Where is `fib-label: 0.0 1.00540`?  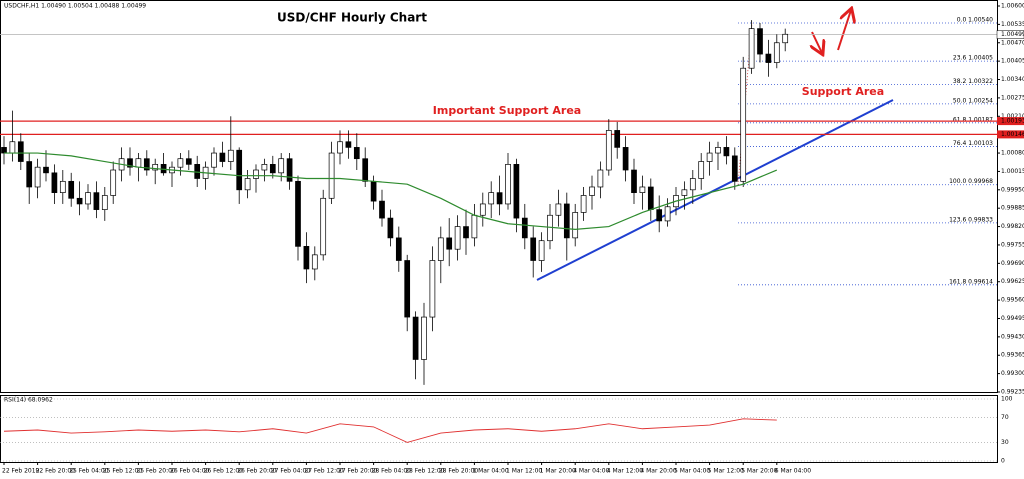
fib-label: 0.0 1.00540 is located at coordinates (975, 19).